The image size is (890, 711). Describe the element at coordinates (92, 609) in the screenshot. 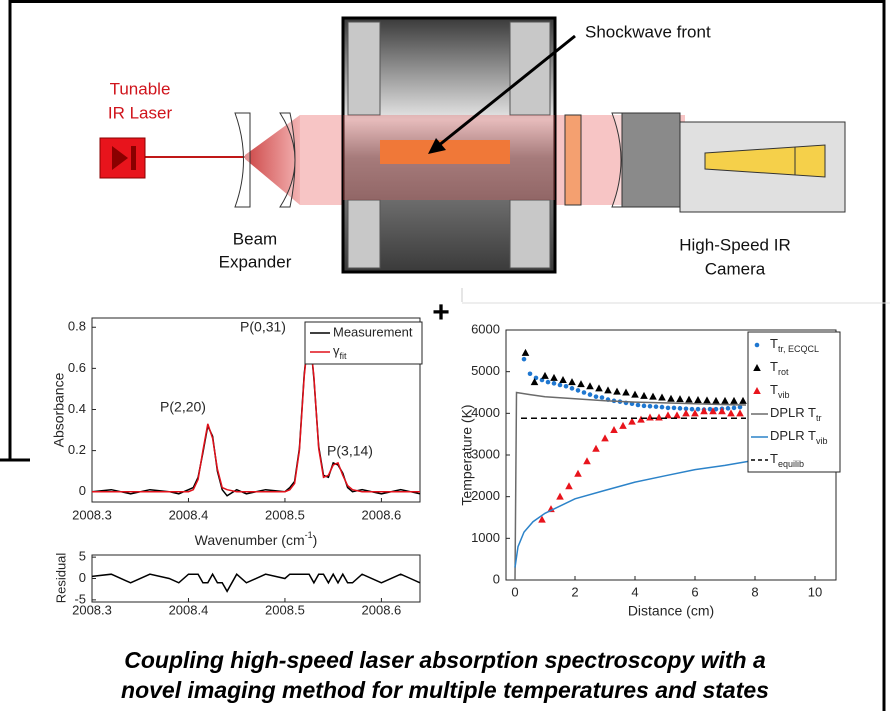

I see `x-tick-label: 2008.3` at that location.